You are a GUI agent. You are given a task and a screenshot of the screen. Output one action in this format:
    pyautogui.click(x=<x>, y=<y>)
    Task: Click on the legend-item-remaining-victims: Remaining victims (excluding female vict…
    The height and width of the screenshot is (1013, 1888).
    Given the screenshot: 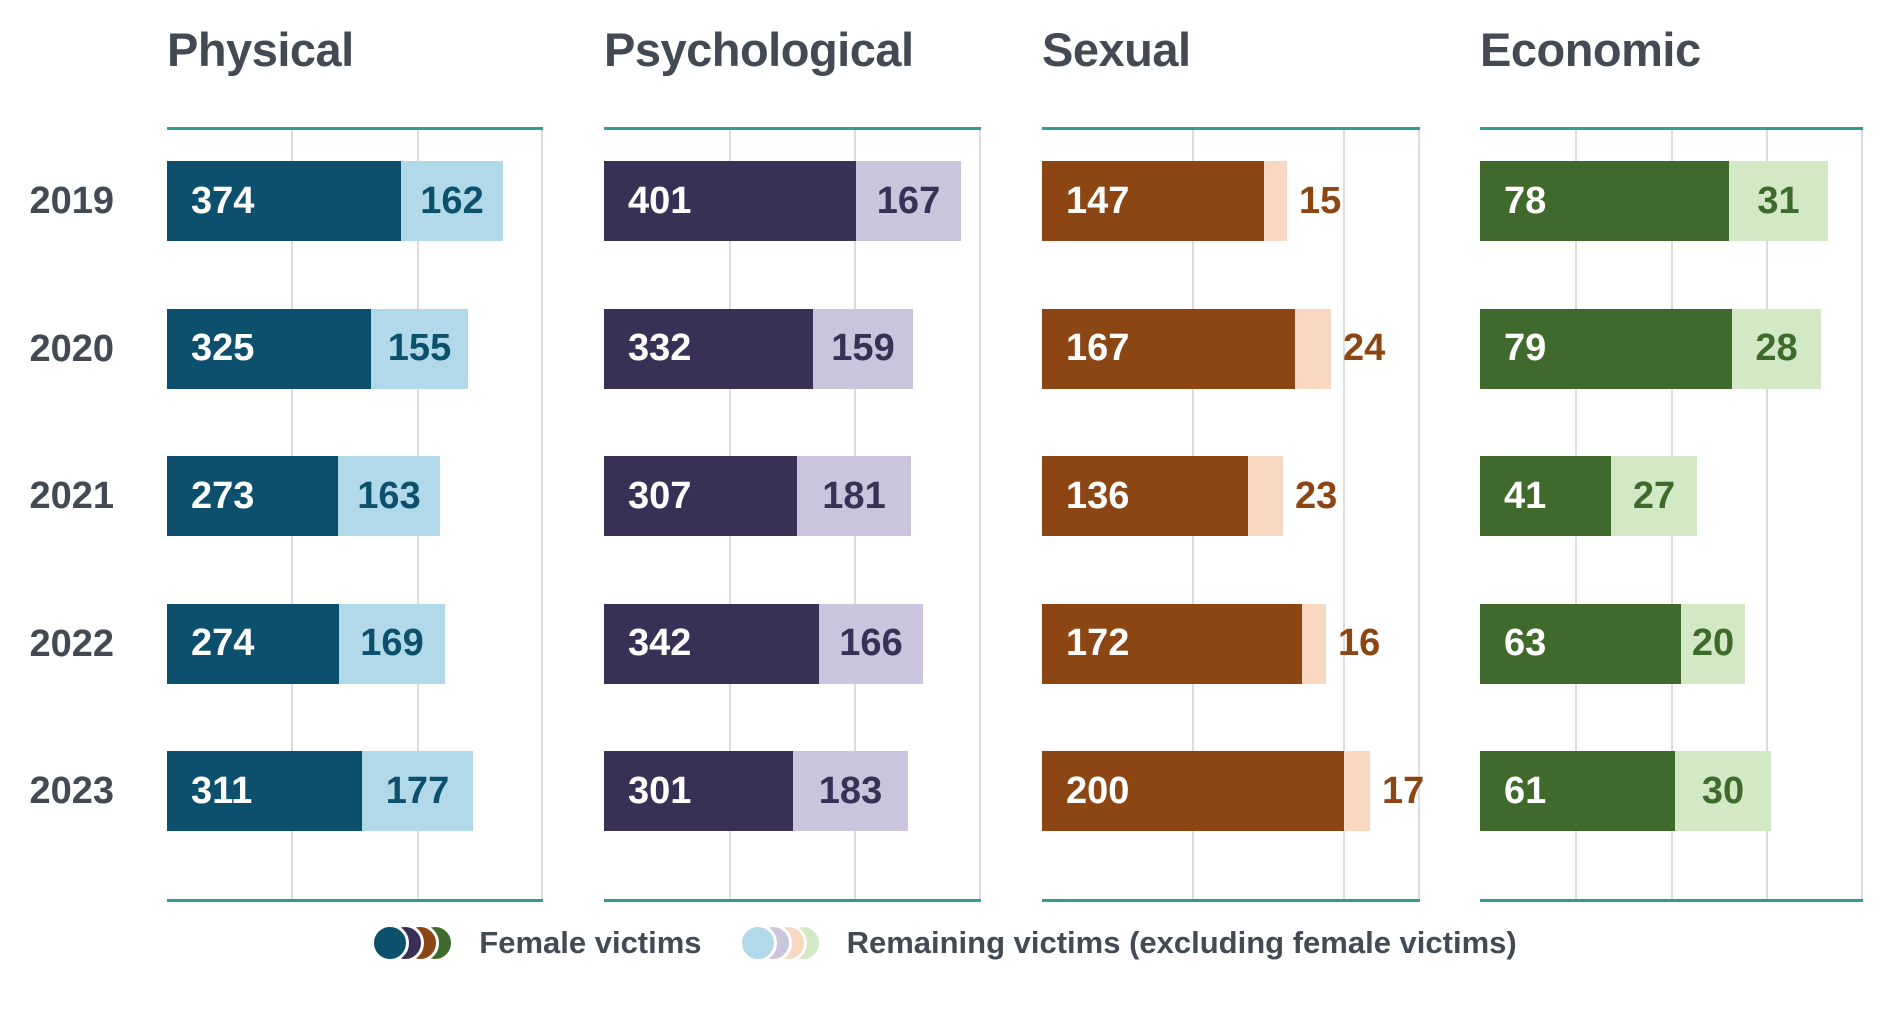 What is the action you would take?
    pyautogui.click(x=1127, y=943)
    